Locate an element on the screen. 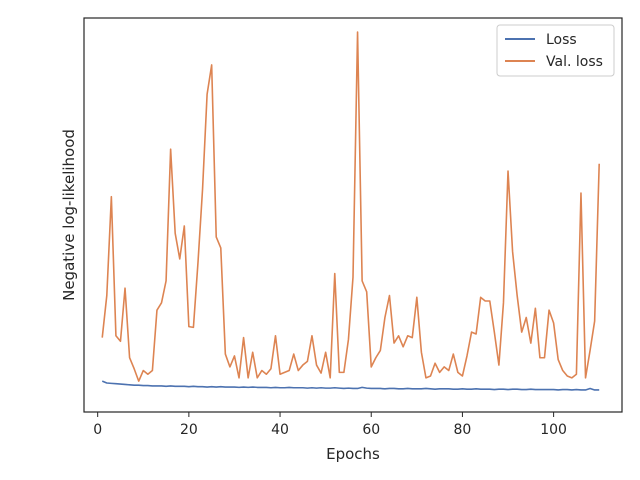  legend-label-loss: Loss is located at coordinates (561, 40).